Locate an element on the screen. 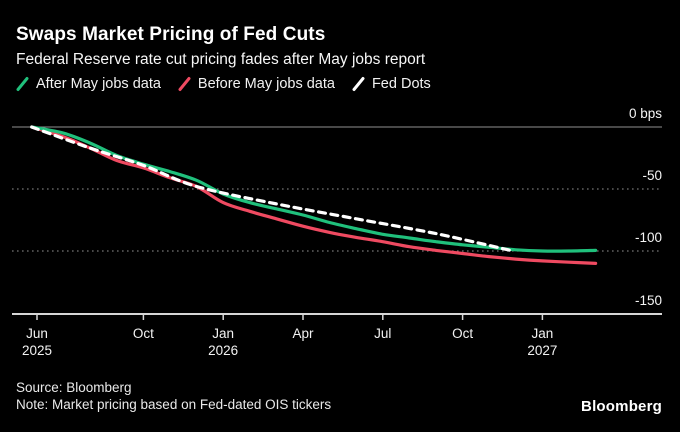  y-axis-label: 0 bps is located at coordinates (645, 113).